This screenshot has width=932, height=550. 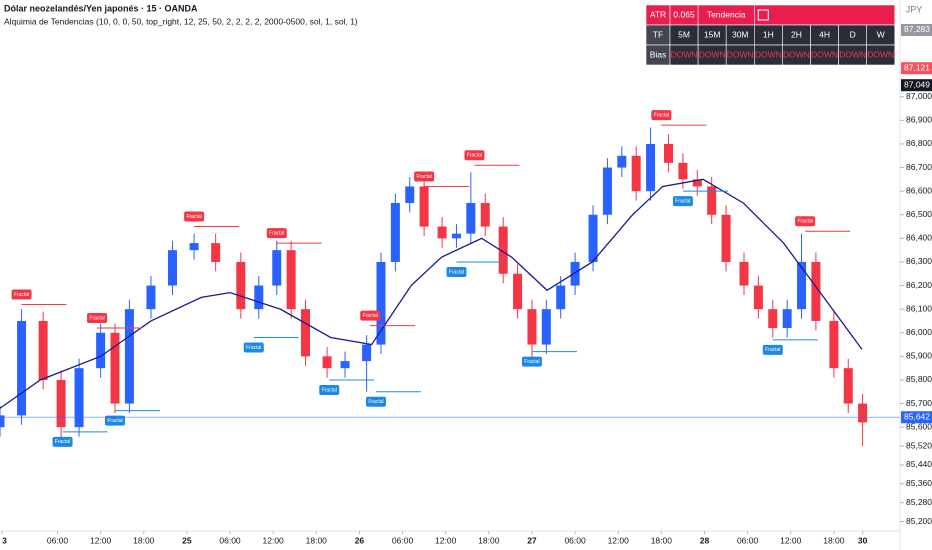 I want to click on x-tick-label: 27, so click(x=532, y=540).